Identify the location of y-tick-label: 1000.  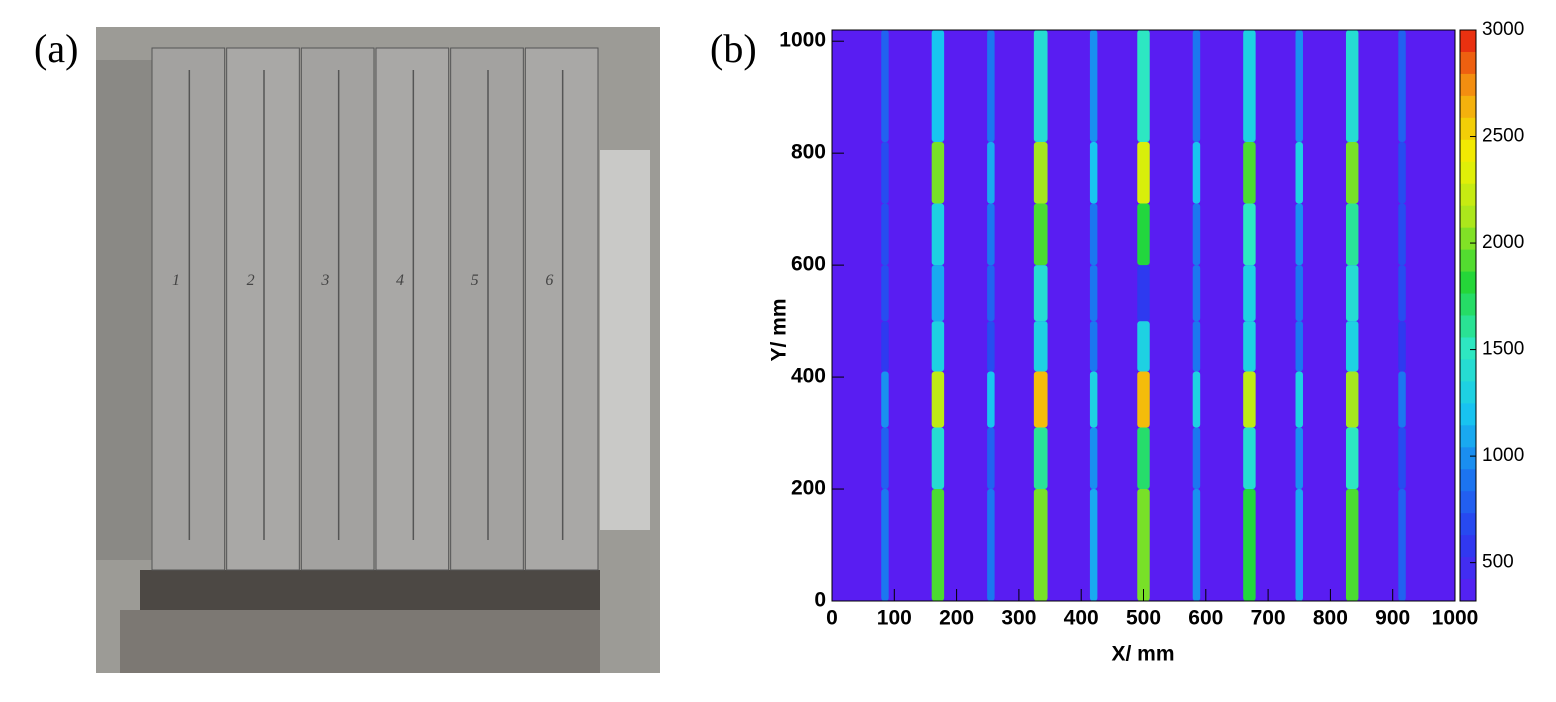
(802, 40).